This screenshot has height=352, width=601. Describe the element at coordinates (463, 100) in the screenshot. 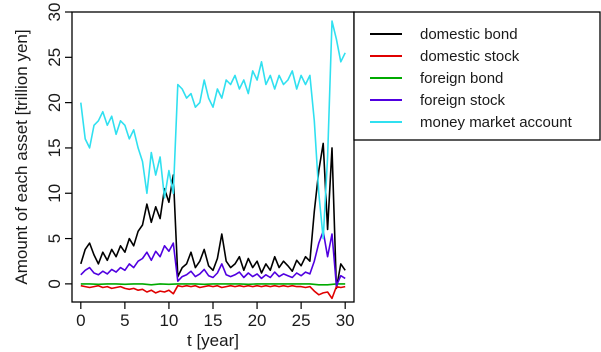

I see `legend-label-3: foreign stock` at that location.